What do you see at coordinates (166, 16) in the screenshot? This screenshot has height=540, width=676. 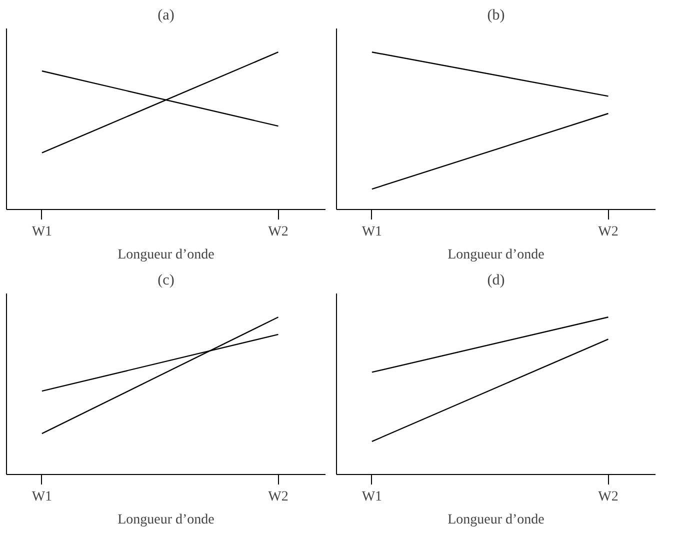 I see `chart-title: (a)` at bounding box center [166, 16].